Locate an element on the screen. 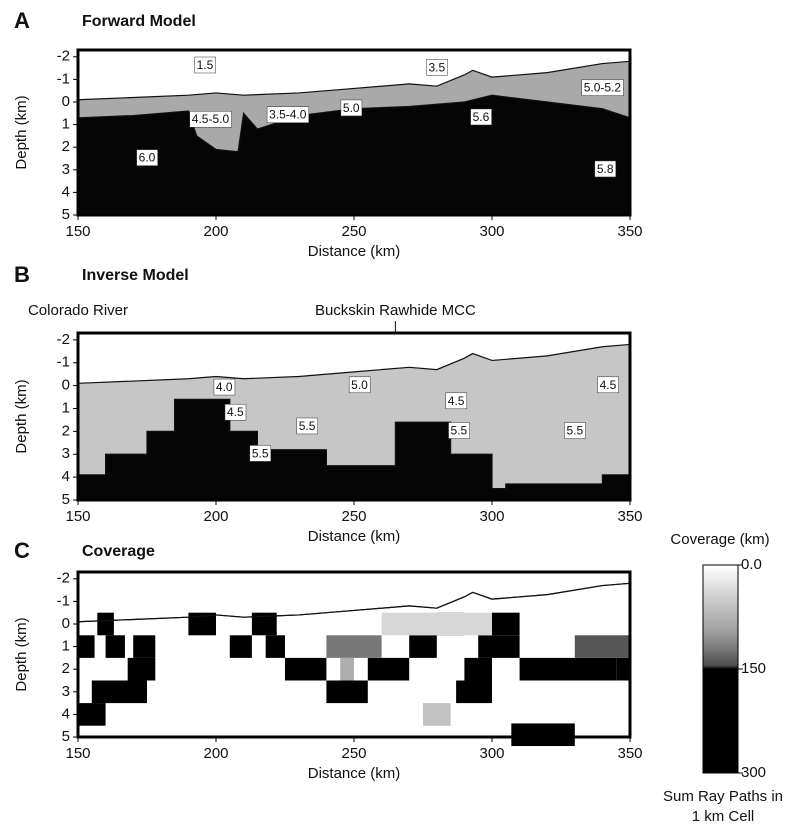 The image size is (792, 827). colorbar-label: 1 km Cell is located at coordinates (723, 816).